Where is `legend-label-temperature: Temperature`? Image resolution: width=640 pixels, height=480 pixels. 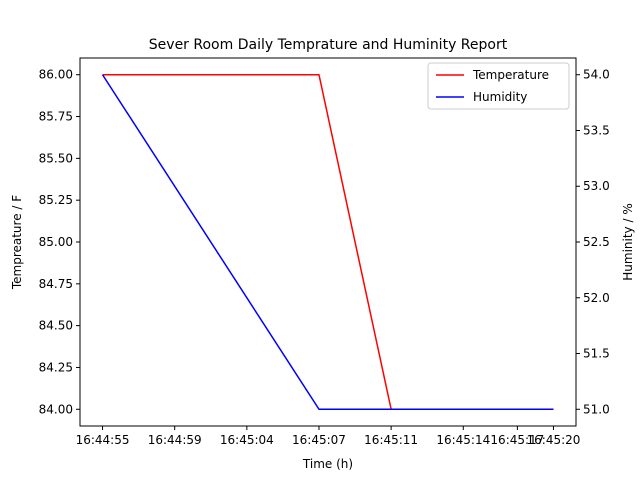 legend-label-temperature: Temperature is located at coordinates (510, 75).